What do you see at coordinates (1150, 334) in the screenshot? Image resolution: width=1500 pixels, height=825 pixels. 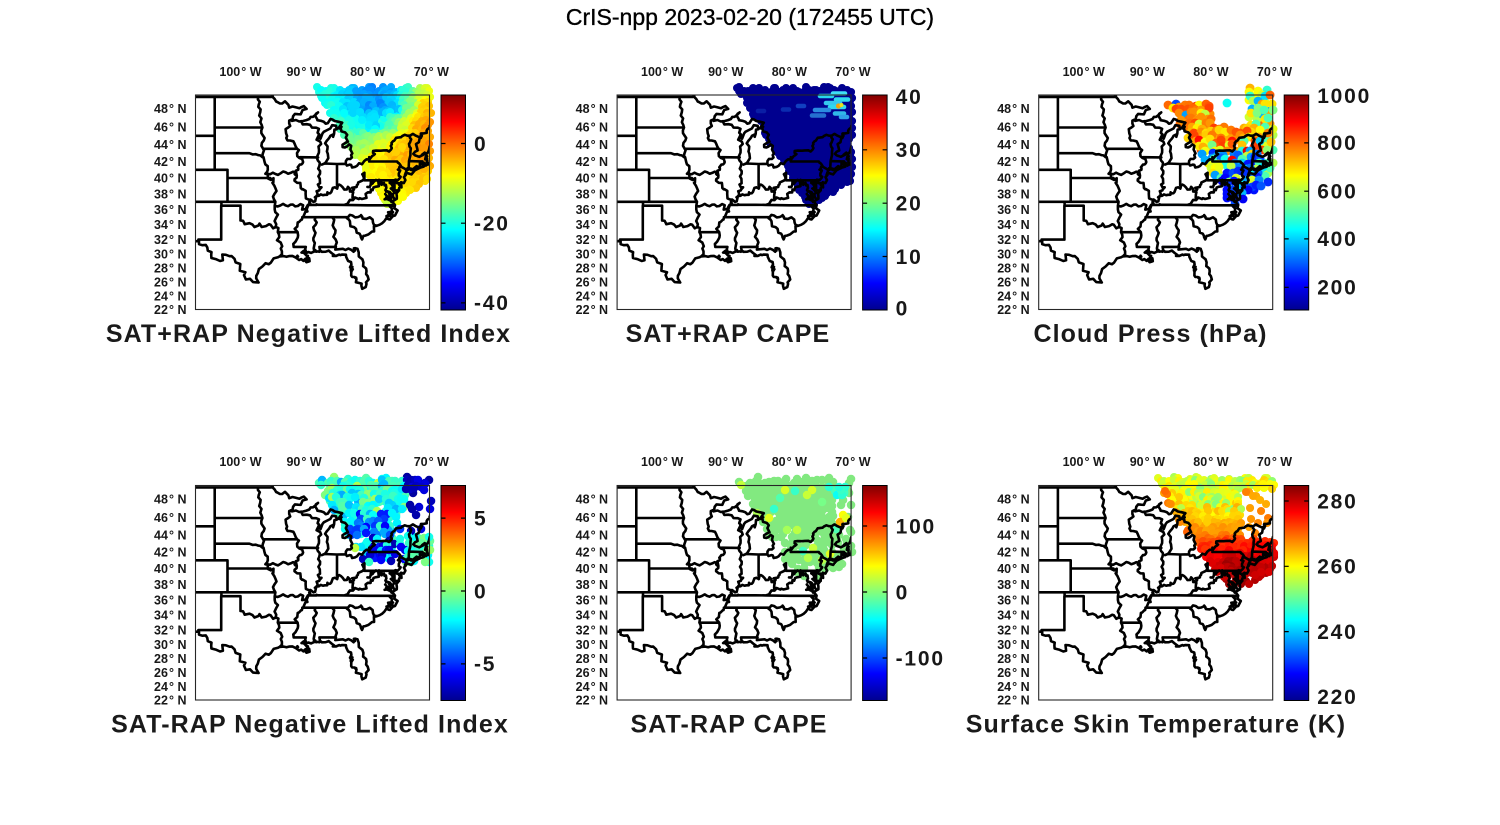 I see `svg-text: Cloud Press (hPa)` at bounding box center [1150, 334].